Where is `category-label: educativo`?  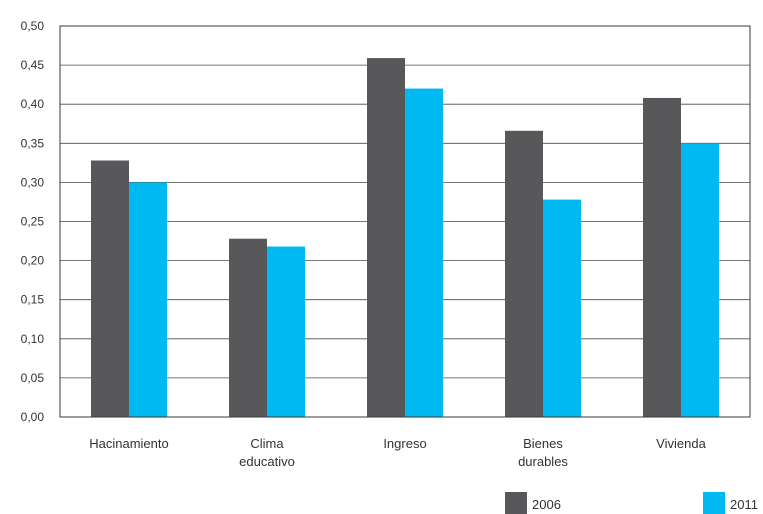
category-label: educativo is located at coordinates (267, 461).